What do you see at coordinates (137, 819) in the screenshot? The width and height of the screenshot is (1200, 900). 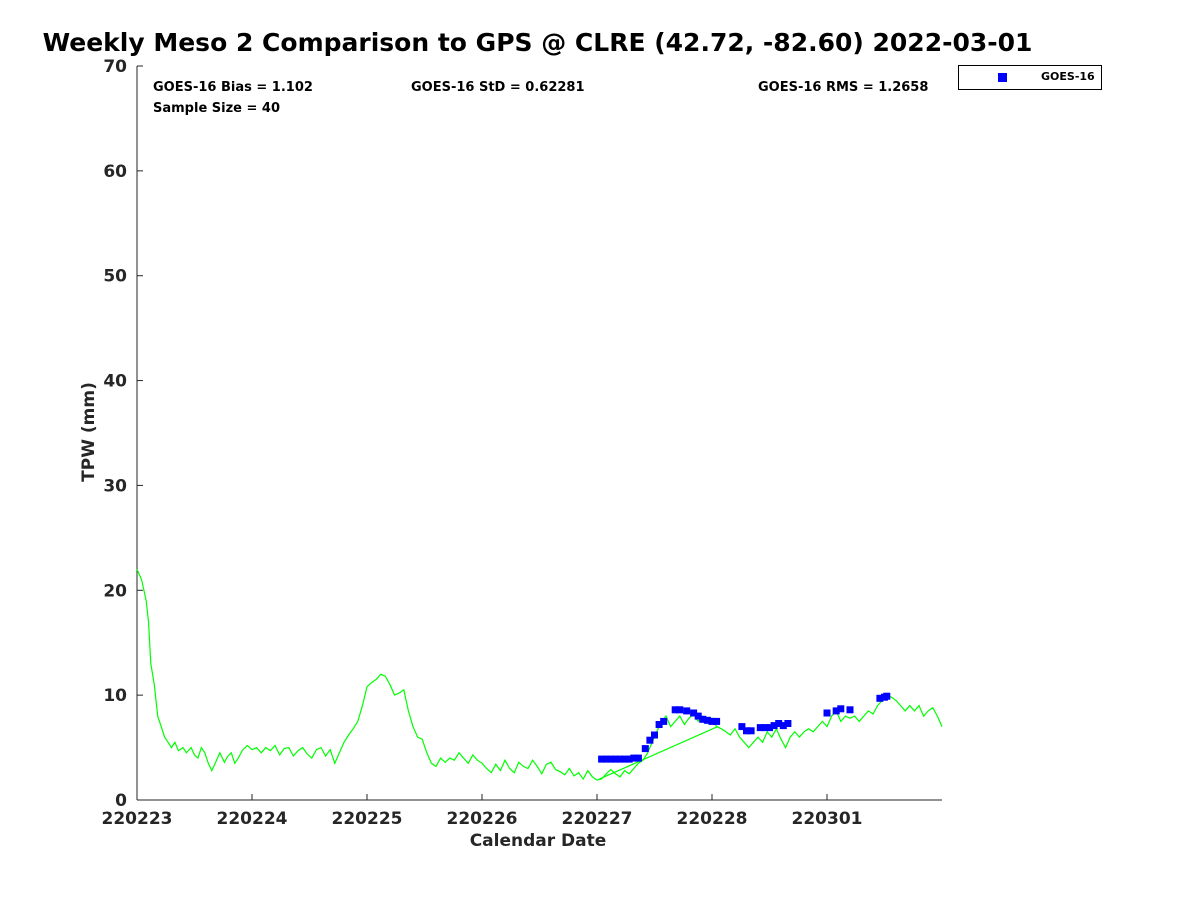 I see `x-tick-label: 220223` at bounding box center [137, 819].